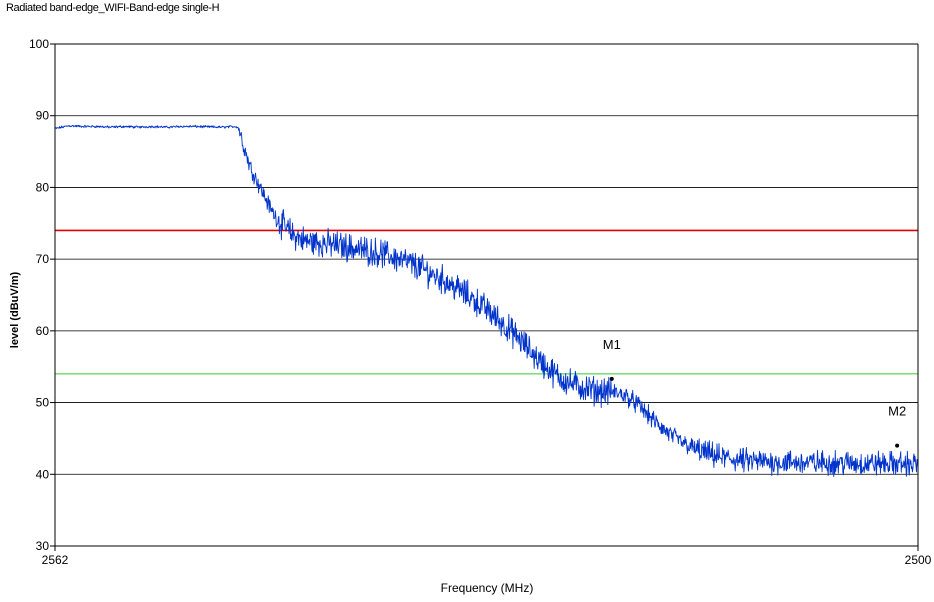 The width and height of the screenshot is (934, 602). Describe the element at coordinates (39, 44) in the screenshot. I see `y-tick-label: 100` at that location.